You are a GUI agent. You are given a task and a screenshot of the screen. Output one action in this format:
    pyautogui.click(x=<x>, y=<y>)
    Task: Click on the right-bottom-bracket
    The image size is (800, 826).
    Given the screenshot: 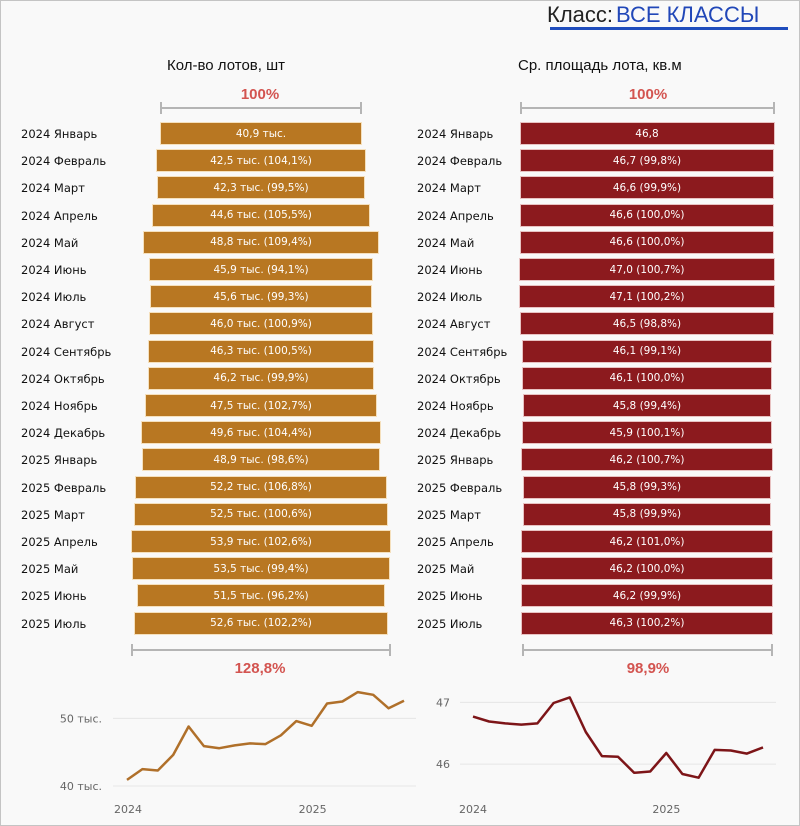 What is the action you would take?
    pyautogui.click(x=647, y=650)
    